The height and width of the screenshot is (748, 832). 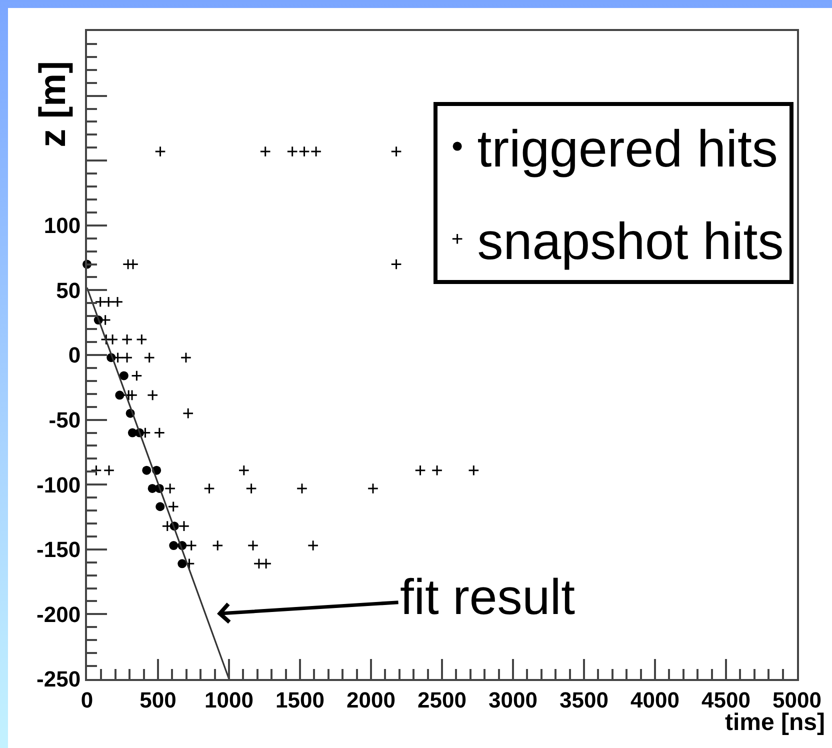 What do you see at coordinates (627, 149) in the screenshot?
I see `legend-label: triggered hits` at bounding box center [627, 149].